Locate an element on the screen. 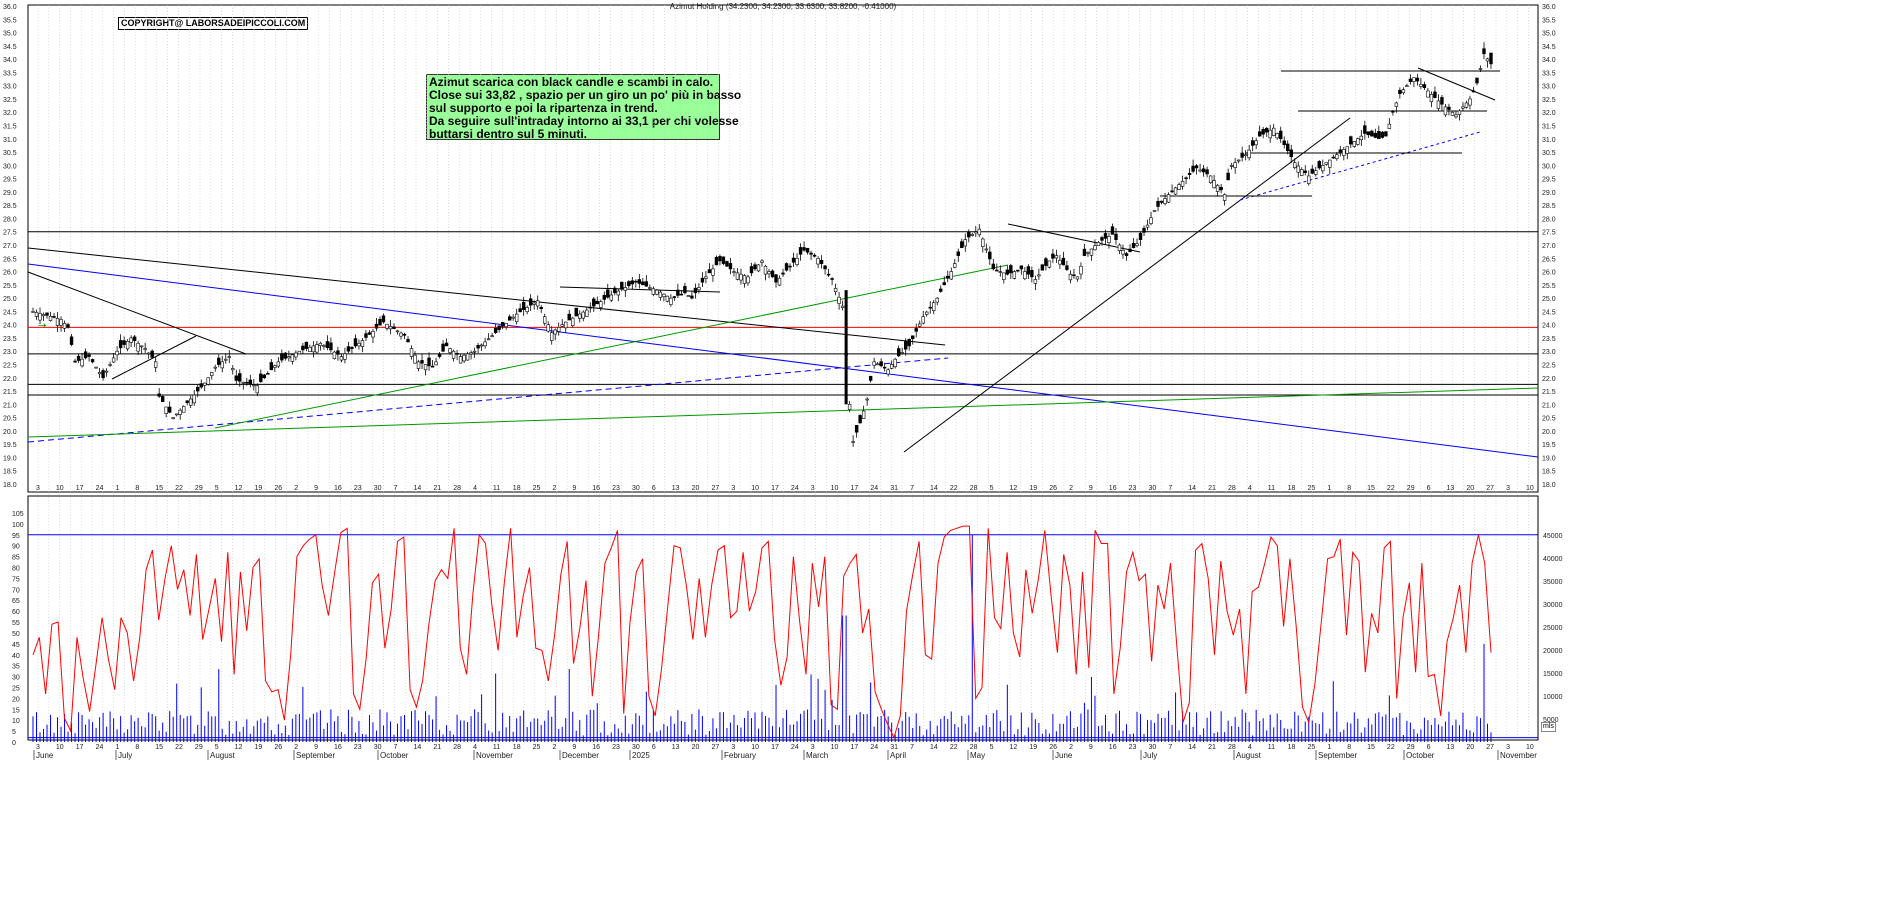  osc-tick-label: 60 is located at coordinates (16, 612).